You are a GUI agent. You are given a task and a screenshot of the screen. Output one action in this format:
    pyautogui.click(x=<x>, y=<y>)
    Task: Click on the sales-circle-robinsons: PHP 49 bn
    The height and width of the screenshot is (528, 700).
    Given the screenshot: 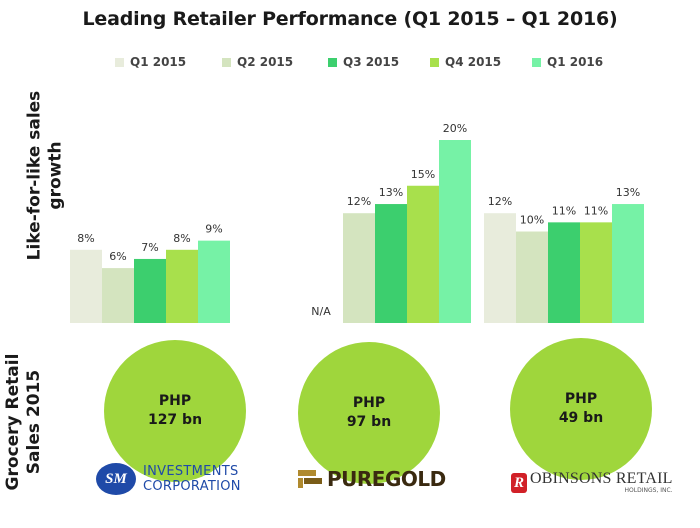 What is the action you would take?
    pyautogui.click(x=581, y=409)
    